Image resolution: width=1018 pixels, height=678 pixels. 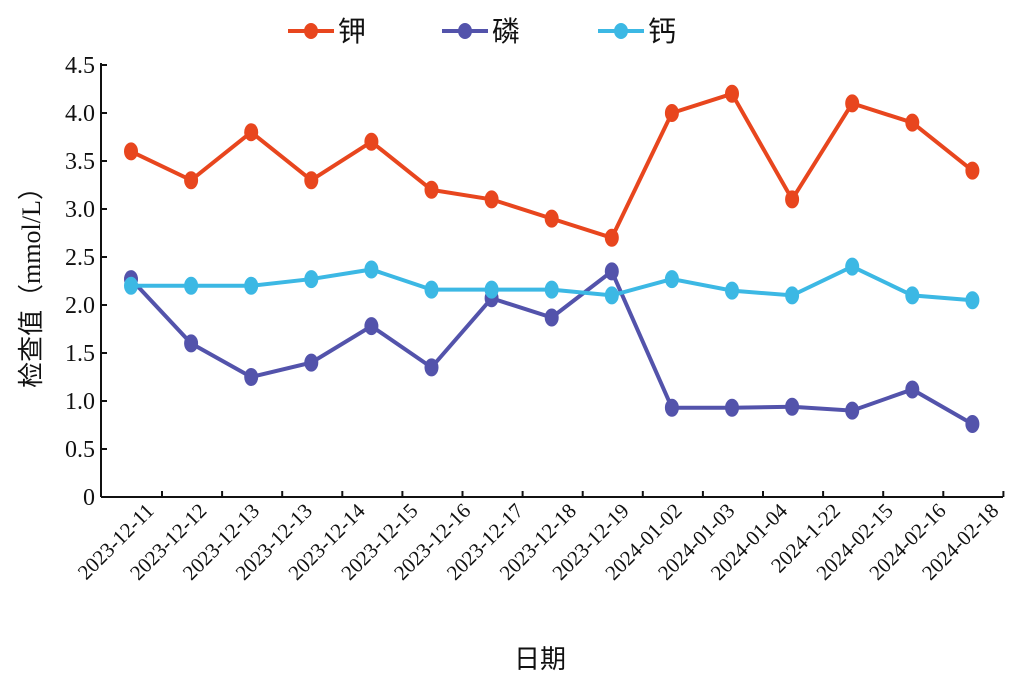 I want to click on y-tick-label: 2.5, so click(x=80, y=258).